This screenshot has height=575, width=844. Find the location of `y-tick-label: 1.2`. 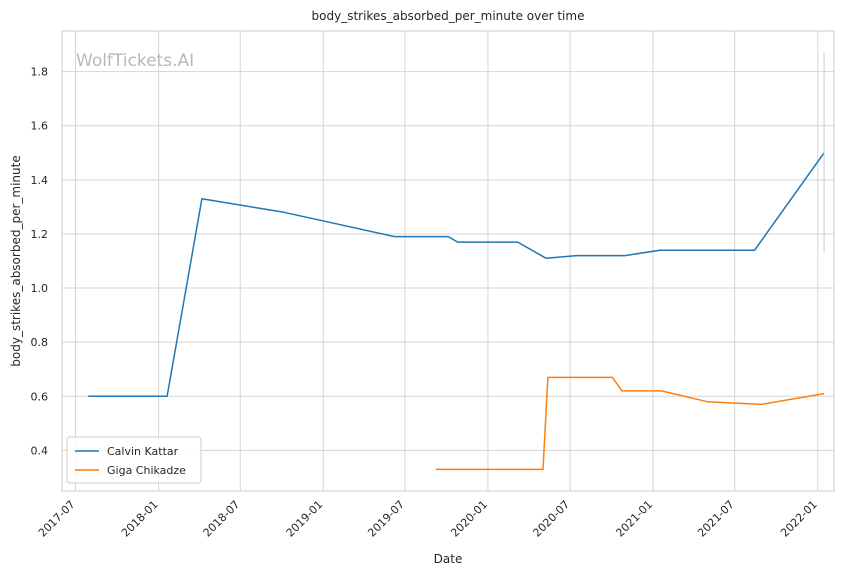

y-tick-label: 1.2 is located at coordinates (40, 234).